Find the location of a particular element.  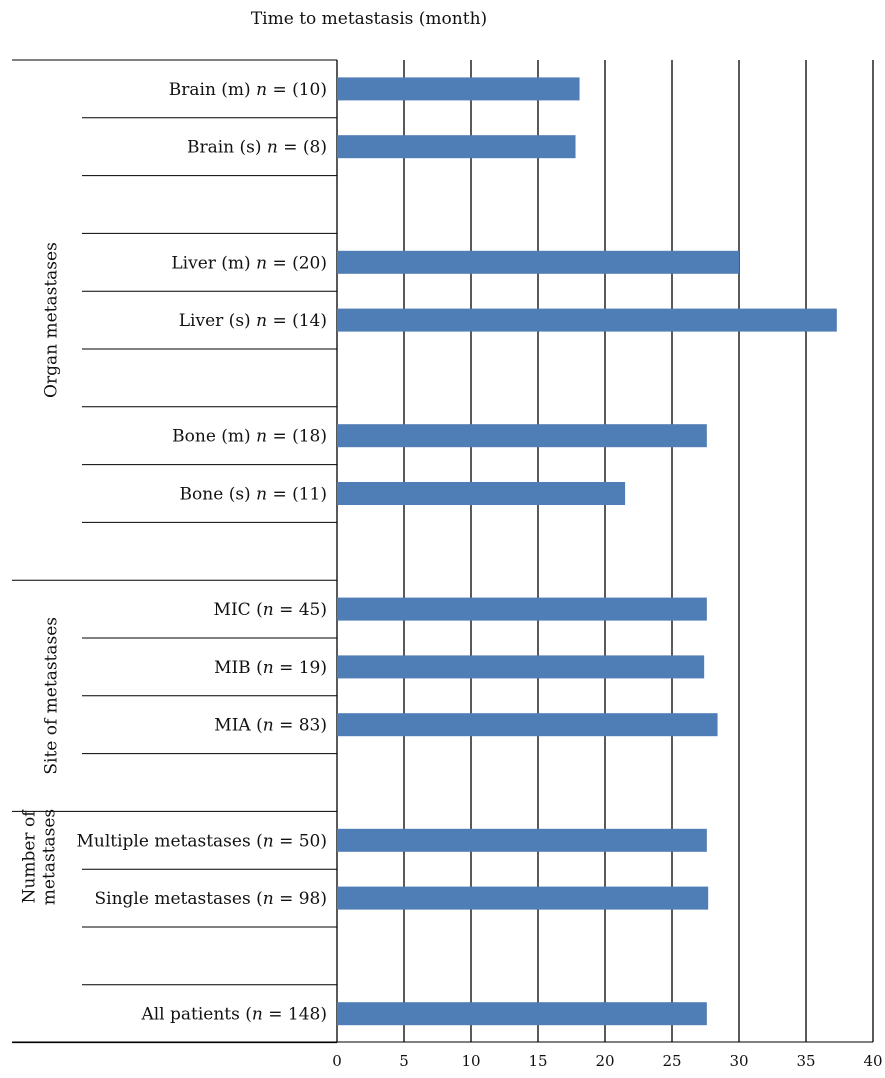

category-label: All patients (n = 148) is located at coordinates (233, 1015).